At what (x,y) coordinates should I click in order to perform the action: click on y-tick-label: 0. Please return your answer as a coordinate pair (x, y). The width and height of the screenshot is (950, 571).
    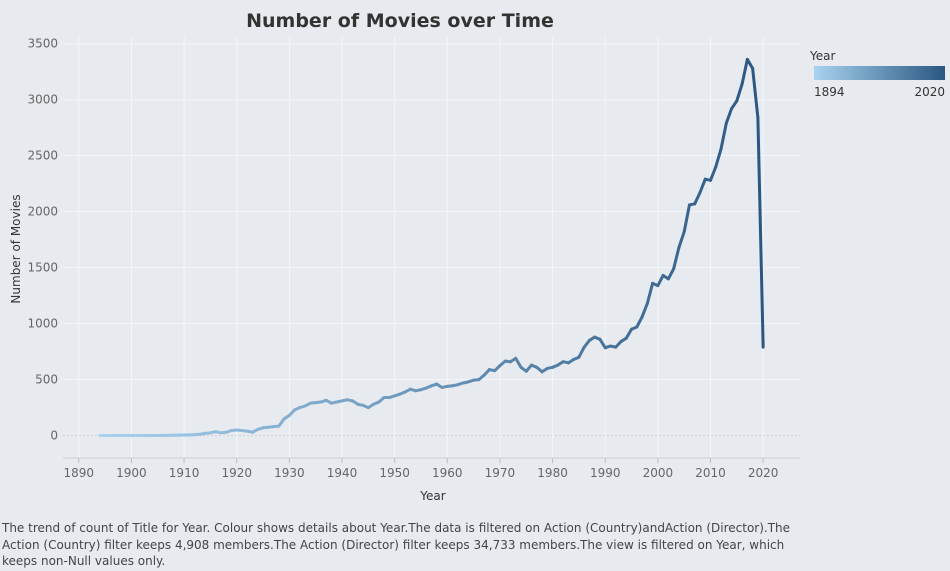
    Looking at the image, I should click on (54, 436).